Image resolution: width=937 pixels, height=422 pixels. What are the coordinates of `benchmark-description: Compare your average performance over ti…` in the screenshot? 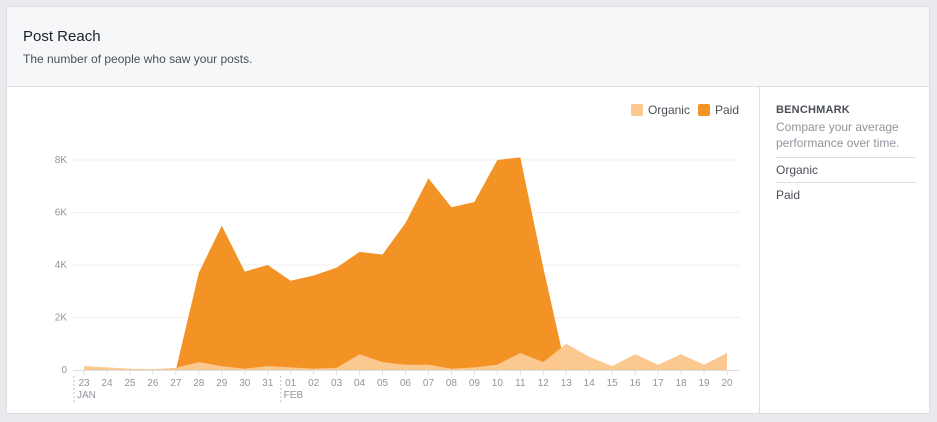 It's located at (838, 135).